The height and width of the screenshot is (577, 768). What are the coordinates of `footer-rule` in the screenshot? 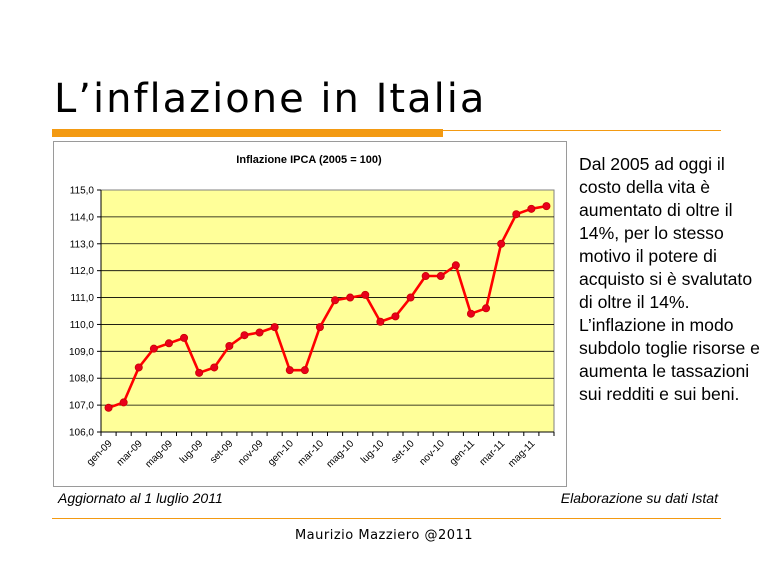 It's located at (386, 518).